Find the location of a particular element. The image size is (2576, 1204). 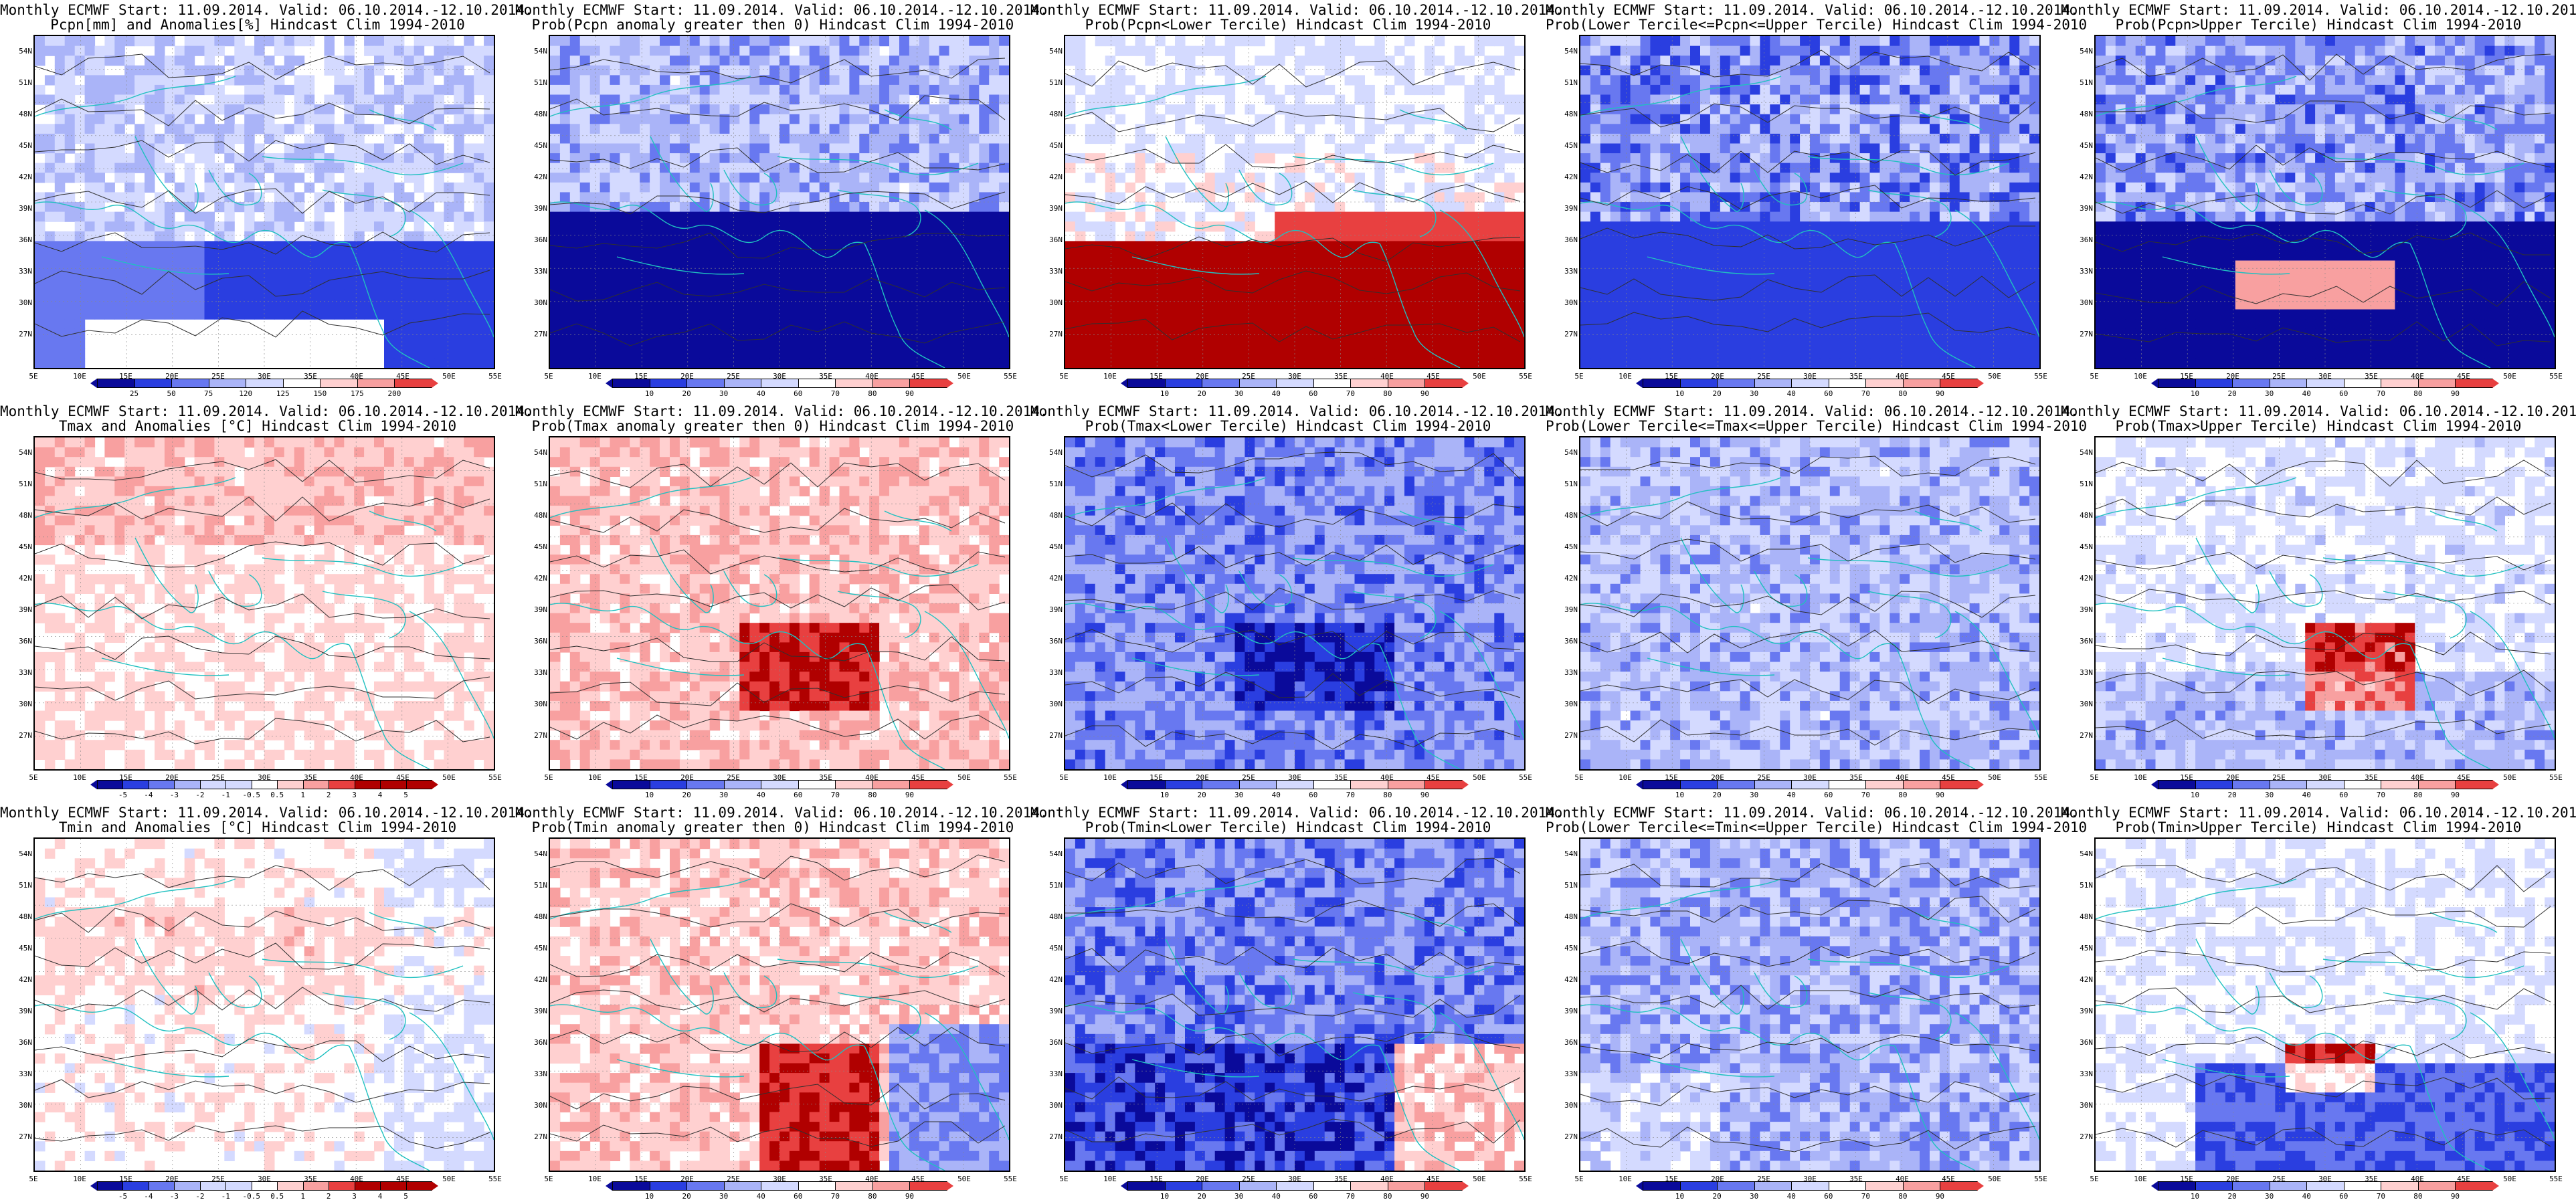

colorbar-tick-label: 10 is located at coordinates (649, 795).